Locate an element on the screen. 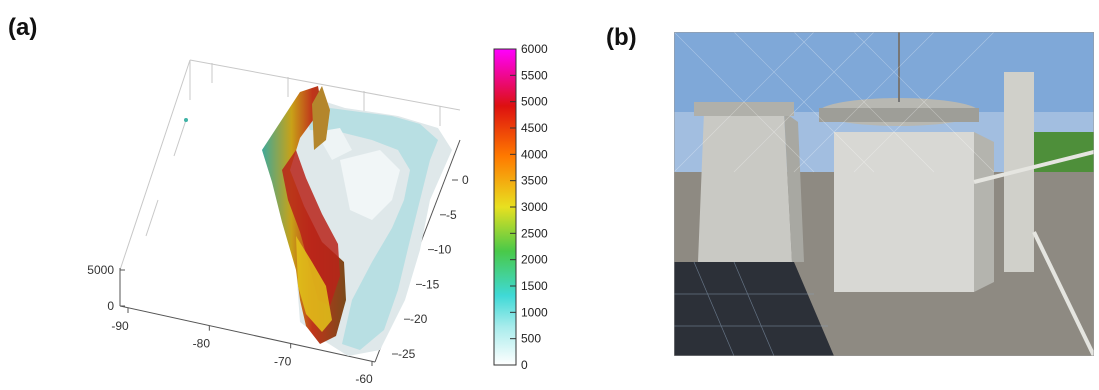 This screenshot has height=390, width=1099. colorbar-tick-label: 3000 is located at coordinates (534, 207).